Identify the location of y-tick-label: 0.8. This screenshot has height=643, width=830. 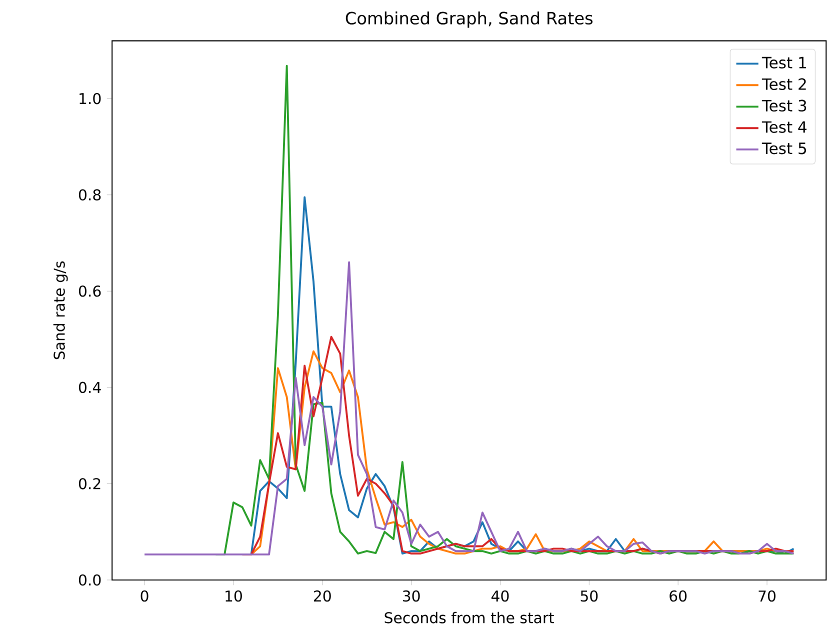
(89, 194).